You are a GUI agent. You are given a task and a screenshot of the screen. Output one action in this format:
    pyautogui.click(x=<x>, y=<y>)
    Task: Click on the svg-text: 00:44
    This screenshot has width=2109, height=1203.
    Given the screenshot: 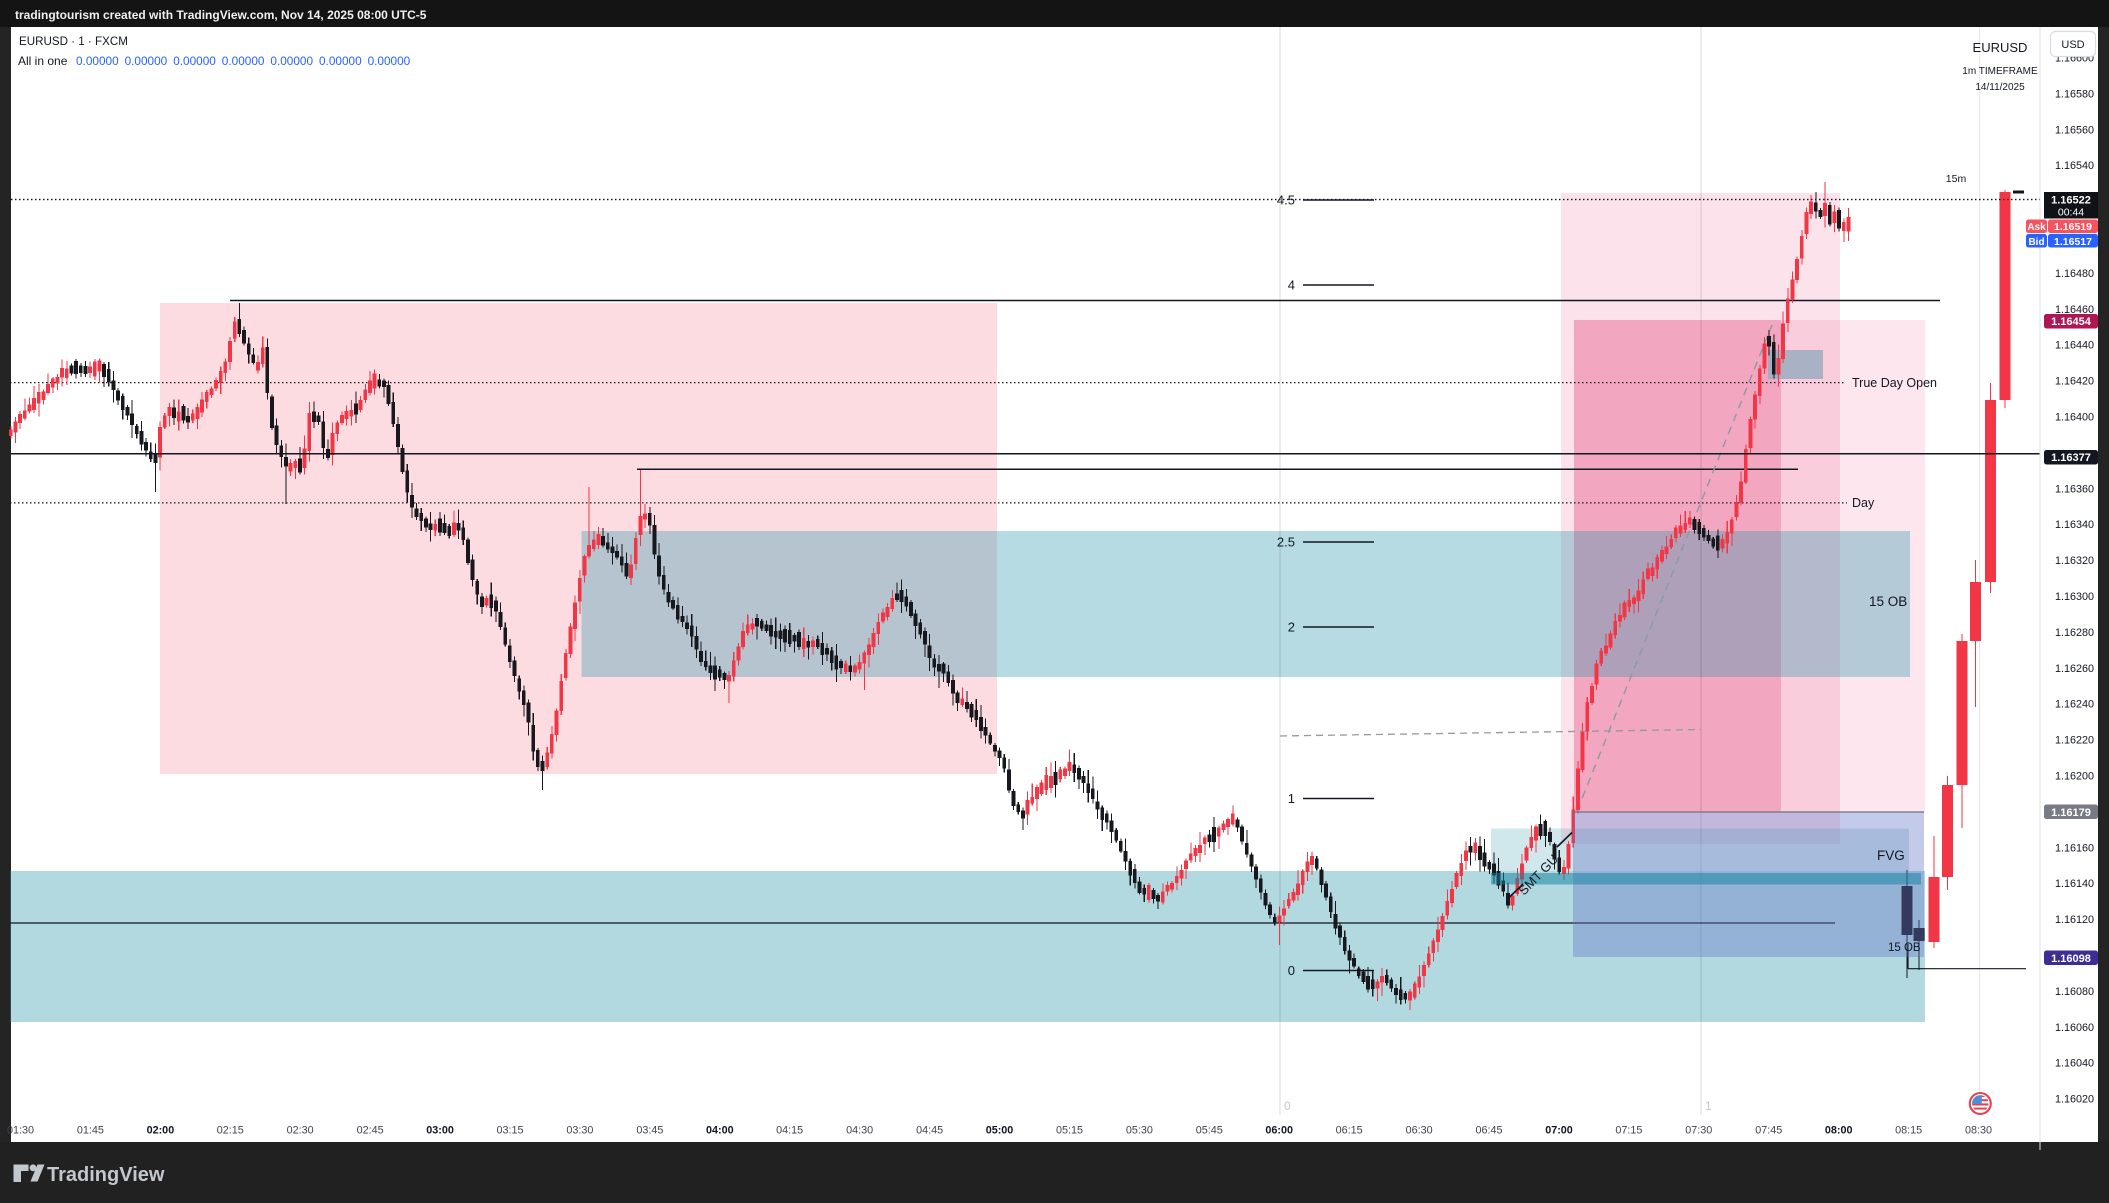 What is the action you would take?
    pyautogui.click(x=2071, y=213)
    